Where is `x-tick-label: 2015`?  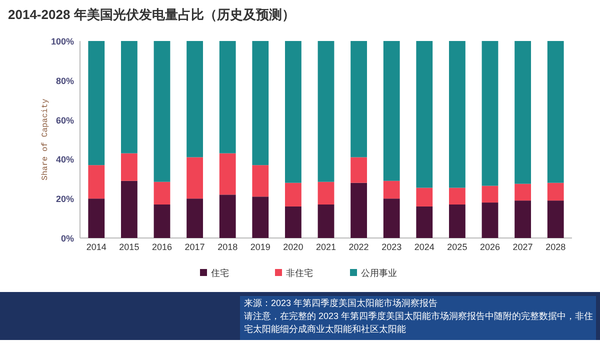 x-tick-label: 2015 is located at coordinates (129, 247).